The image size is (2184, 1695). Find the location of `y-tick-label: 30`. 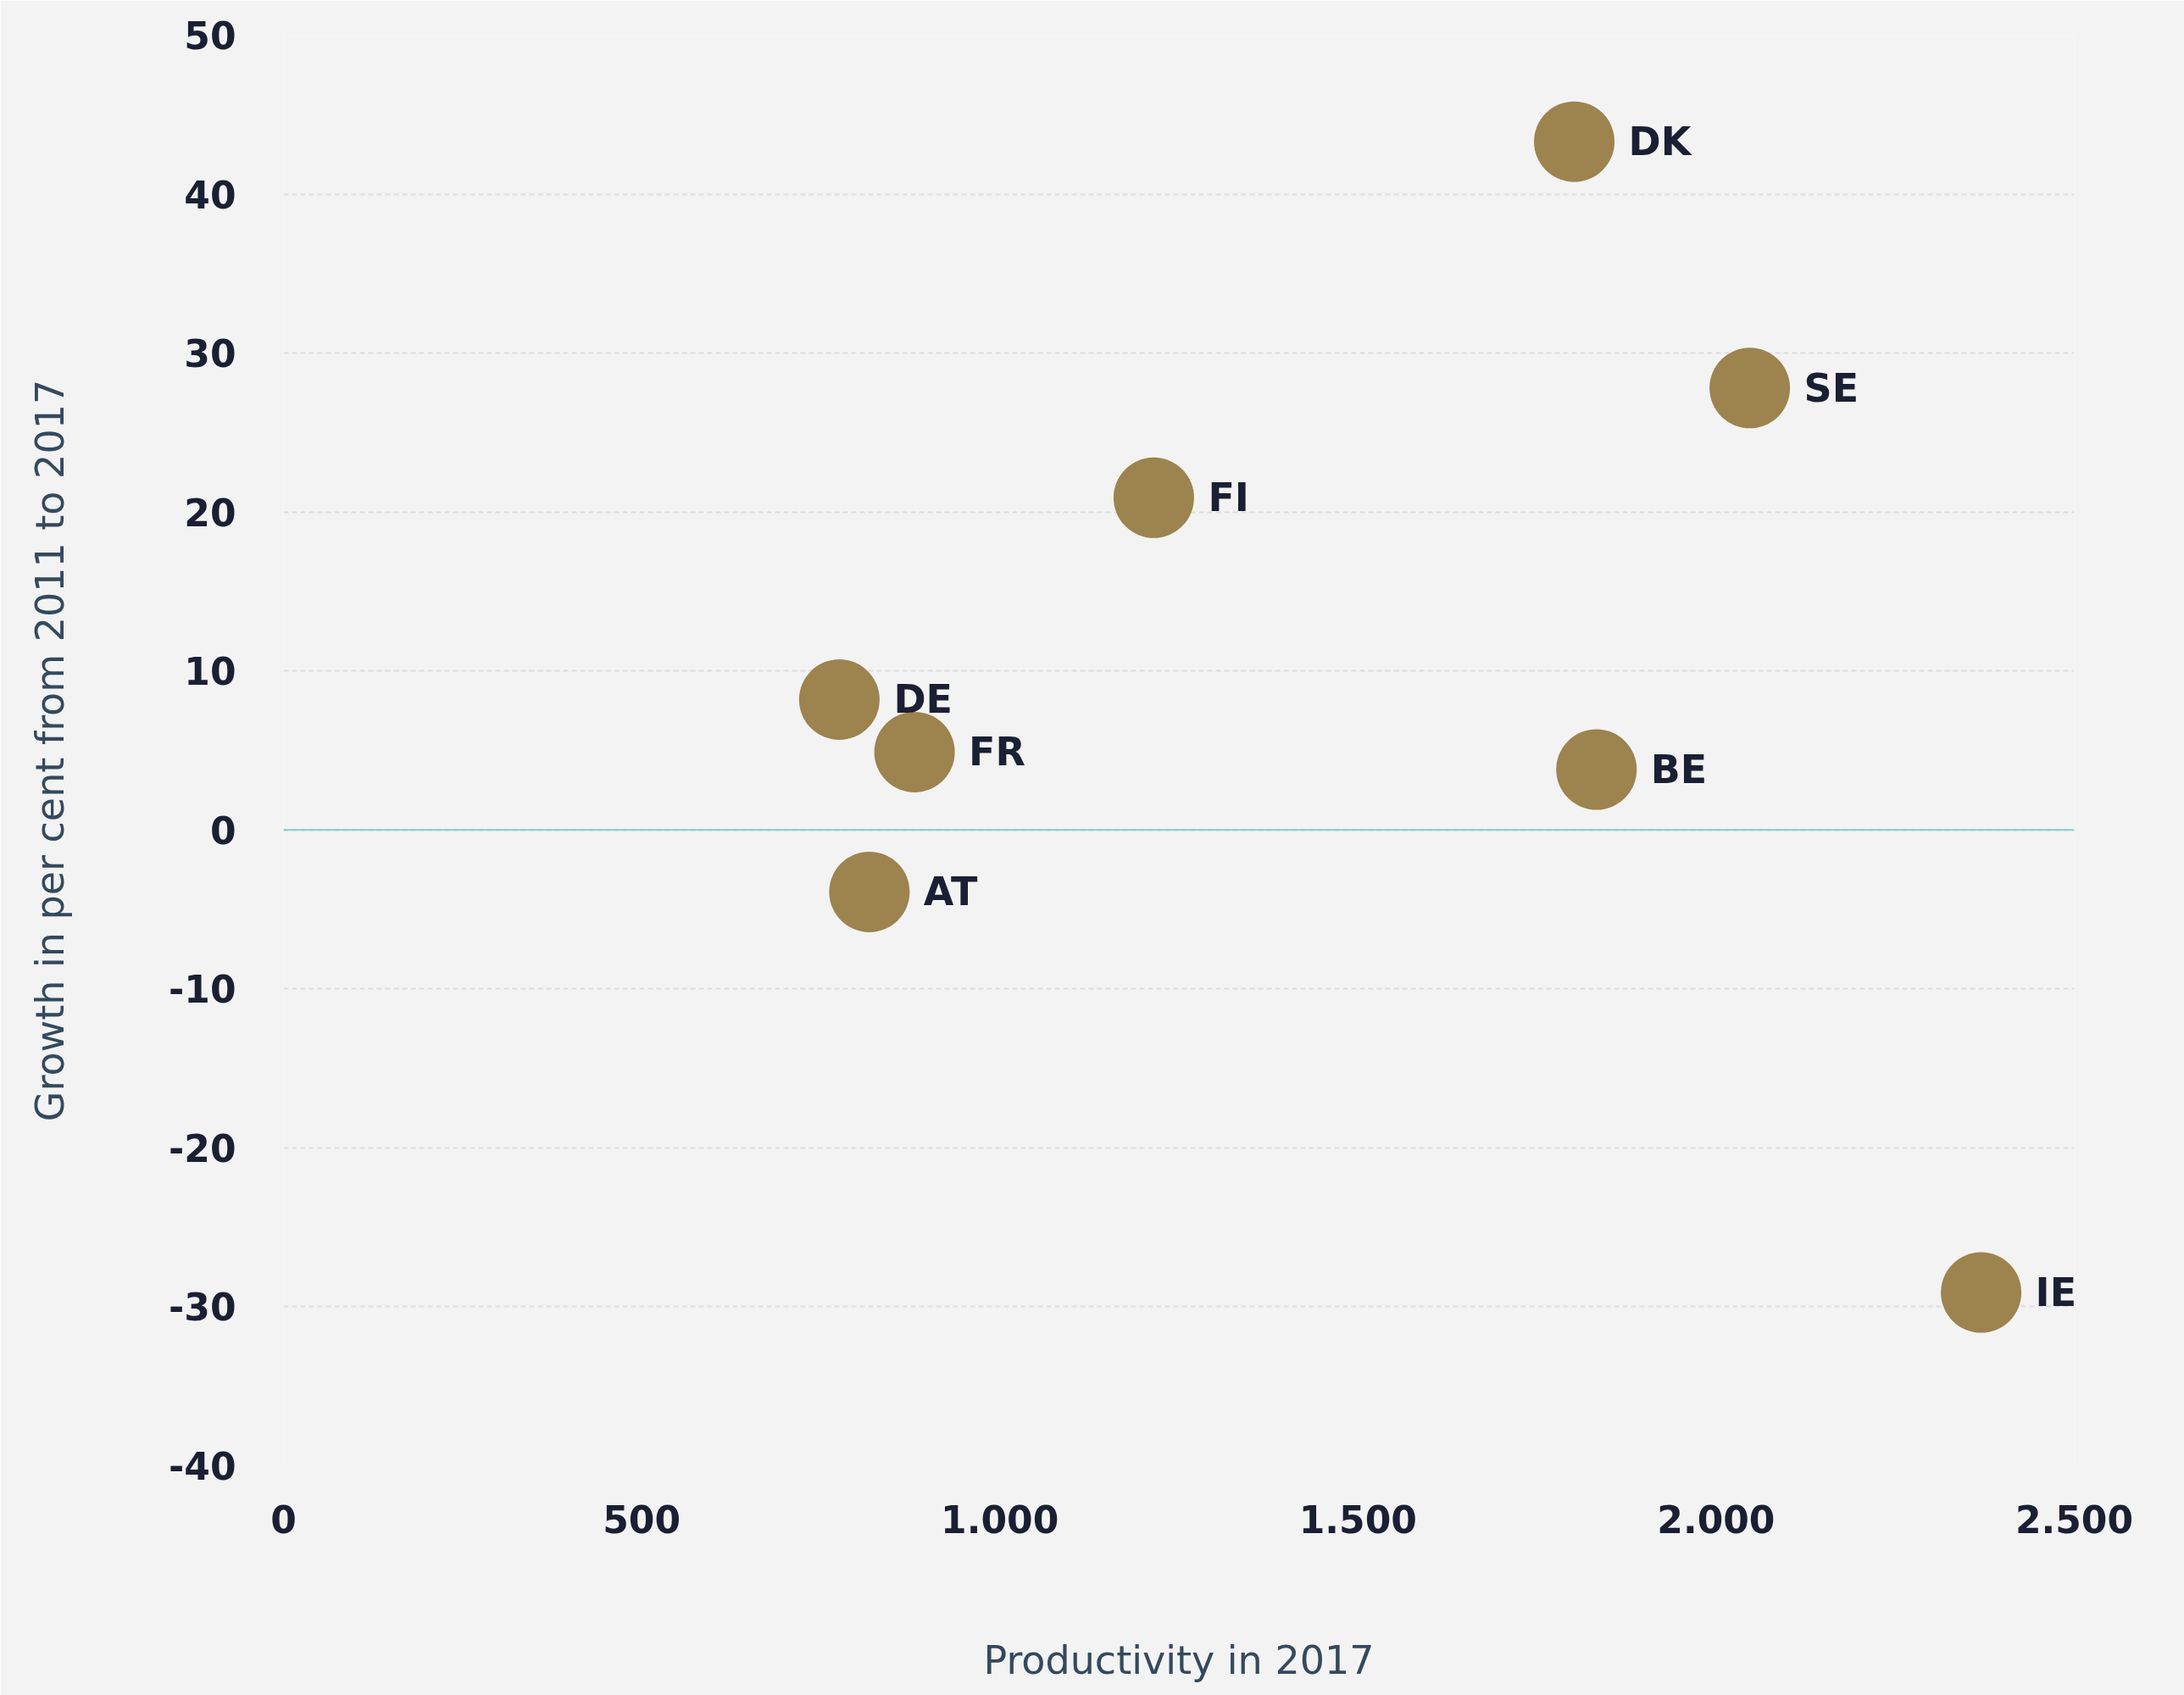

y-tick-label: 30 is located at coordinates (210, 354).